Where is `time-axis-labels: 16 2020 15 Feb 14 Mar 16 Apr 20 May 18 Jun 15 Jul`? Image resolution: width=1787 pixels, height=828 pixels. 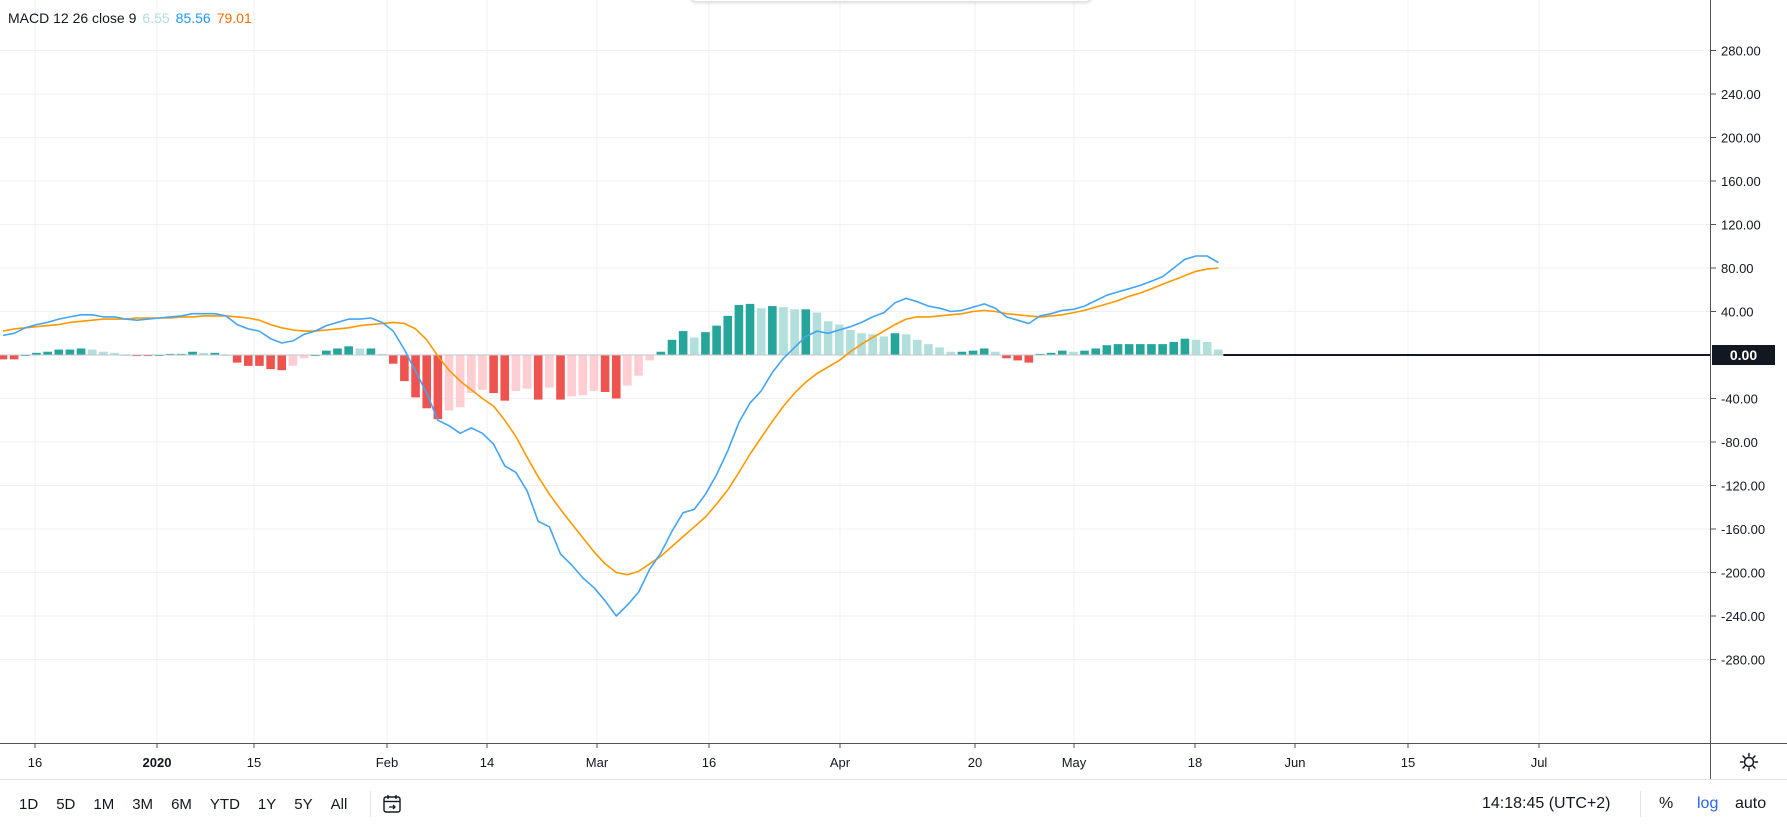
time-axis-labels: 16 2020 15 Feb 14 Mar 16 Apr 20 May 18 Jun 15 Jul is located at coordinates (788, 757).